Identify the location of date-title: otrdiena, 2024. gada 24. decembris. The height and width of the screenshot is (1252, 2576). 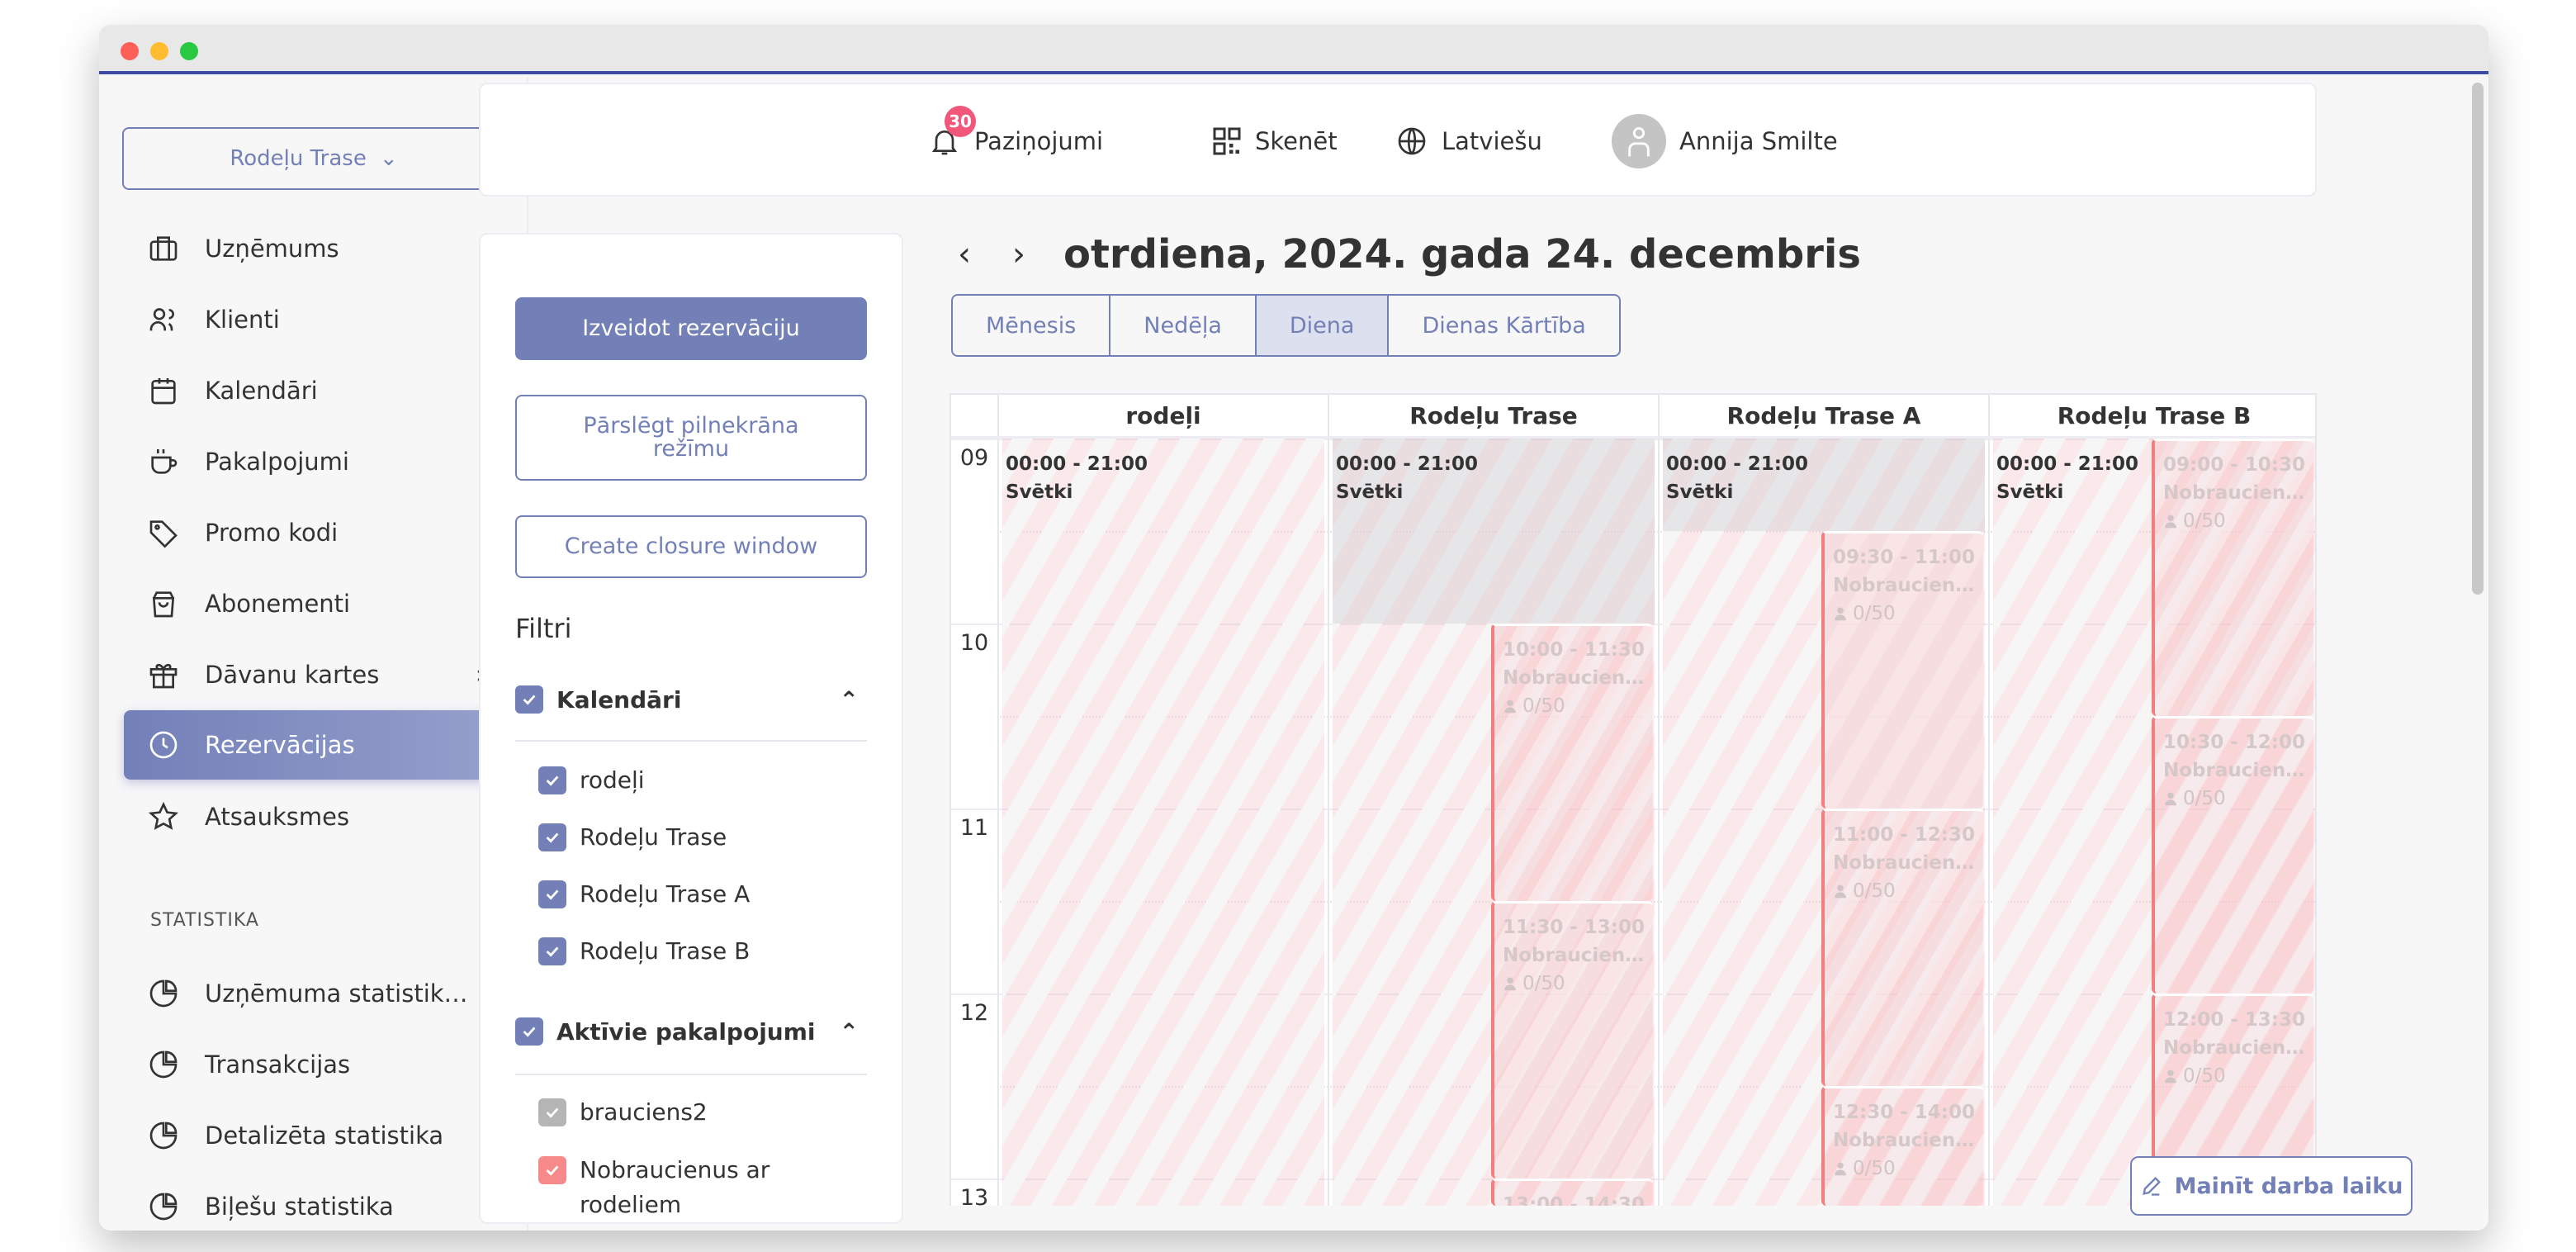
(1462, 254).